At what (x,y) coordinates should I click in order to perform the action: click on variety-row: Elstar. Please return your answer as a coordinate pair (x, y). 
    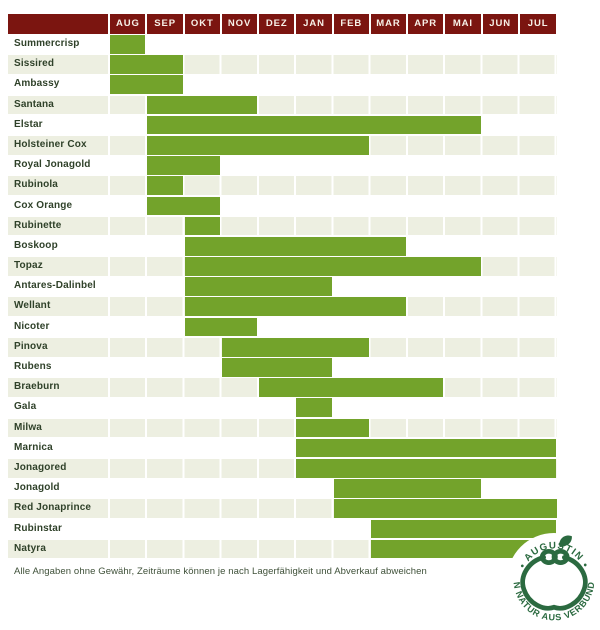
    Looking at the image, I should click on (282, 125).